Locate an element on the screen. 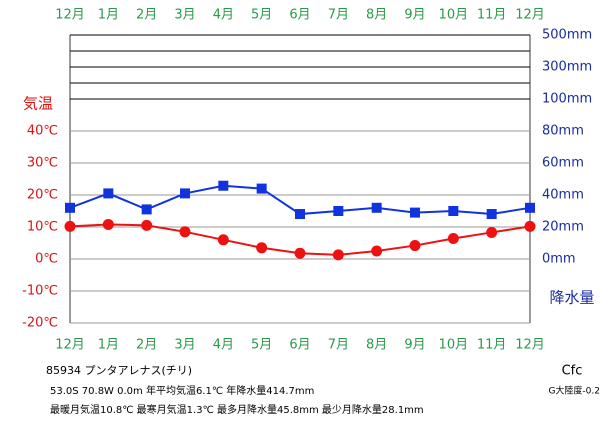 The height and width of the screenshot is (429, 611). x-tick-label-top: 1月 is located at coordinates (108, 15).